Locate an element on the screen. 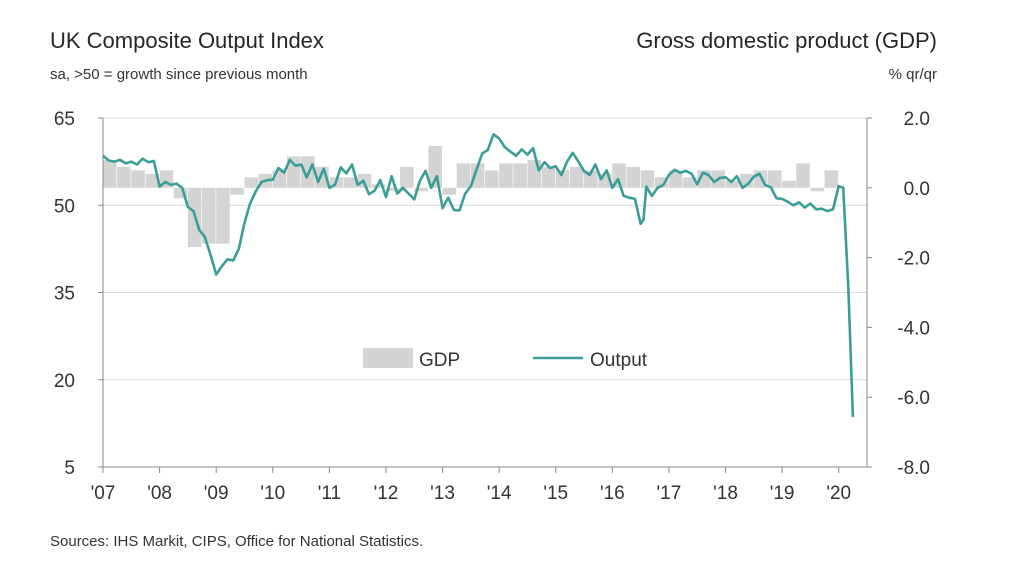  x-tick-label: '20 is located at coordinates (838, 493).